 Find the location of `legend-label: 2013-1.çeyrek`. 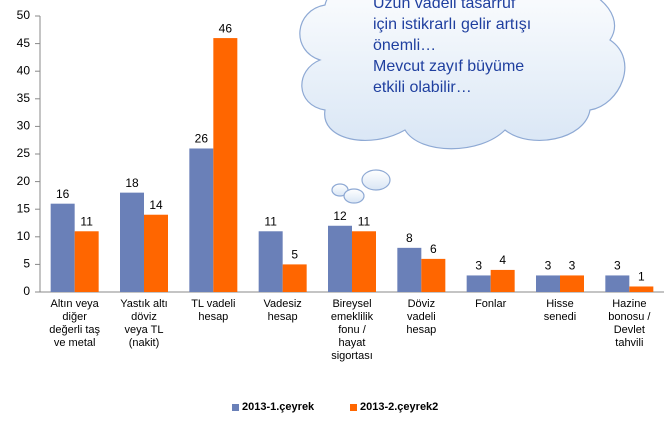

legend-label: 2013-1.çeyrek is located at coordinates (278, 407).